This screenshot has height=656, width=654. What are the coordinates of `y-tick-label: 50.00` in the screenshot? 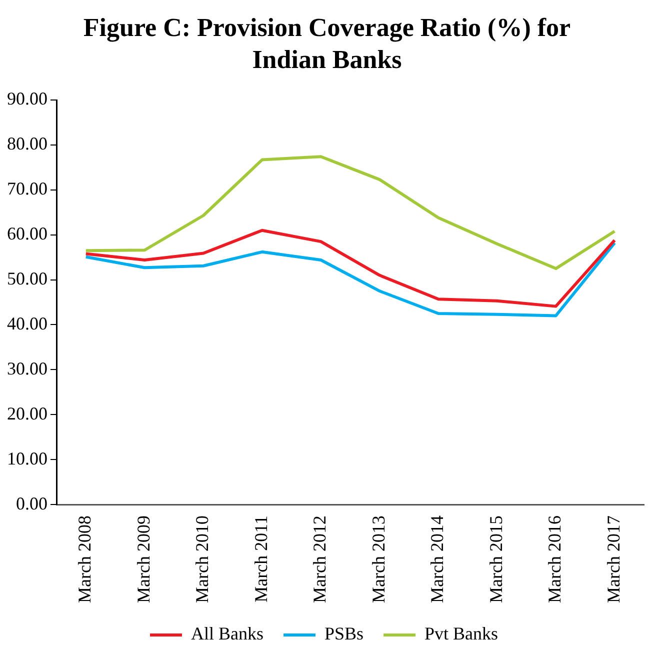 It's located at (27, 278).